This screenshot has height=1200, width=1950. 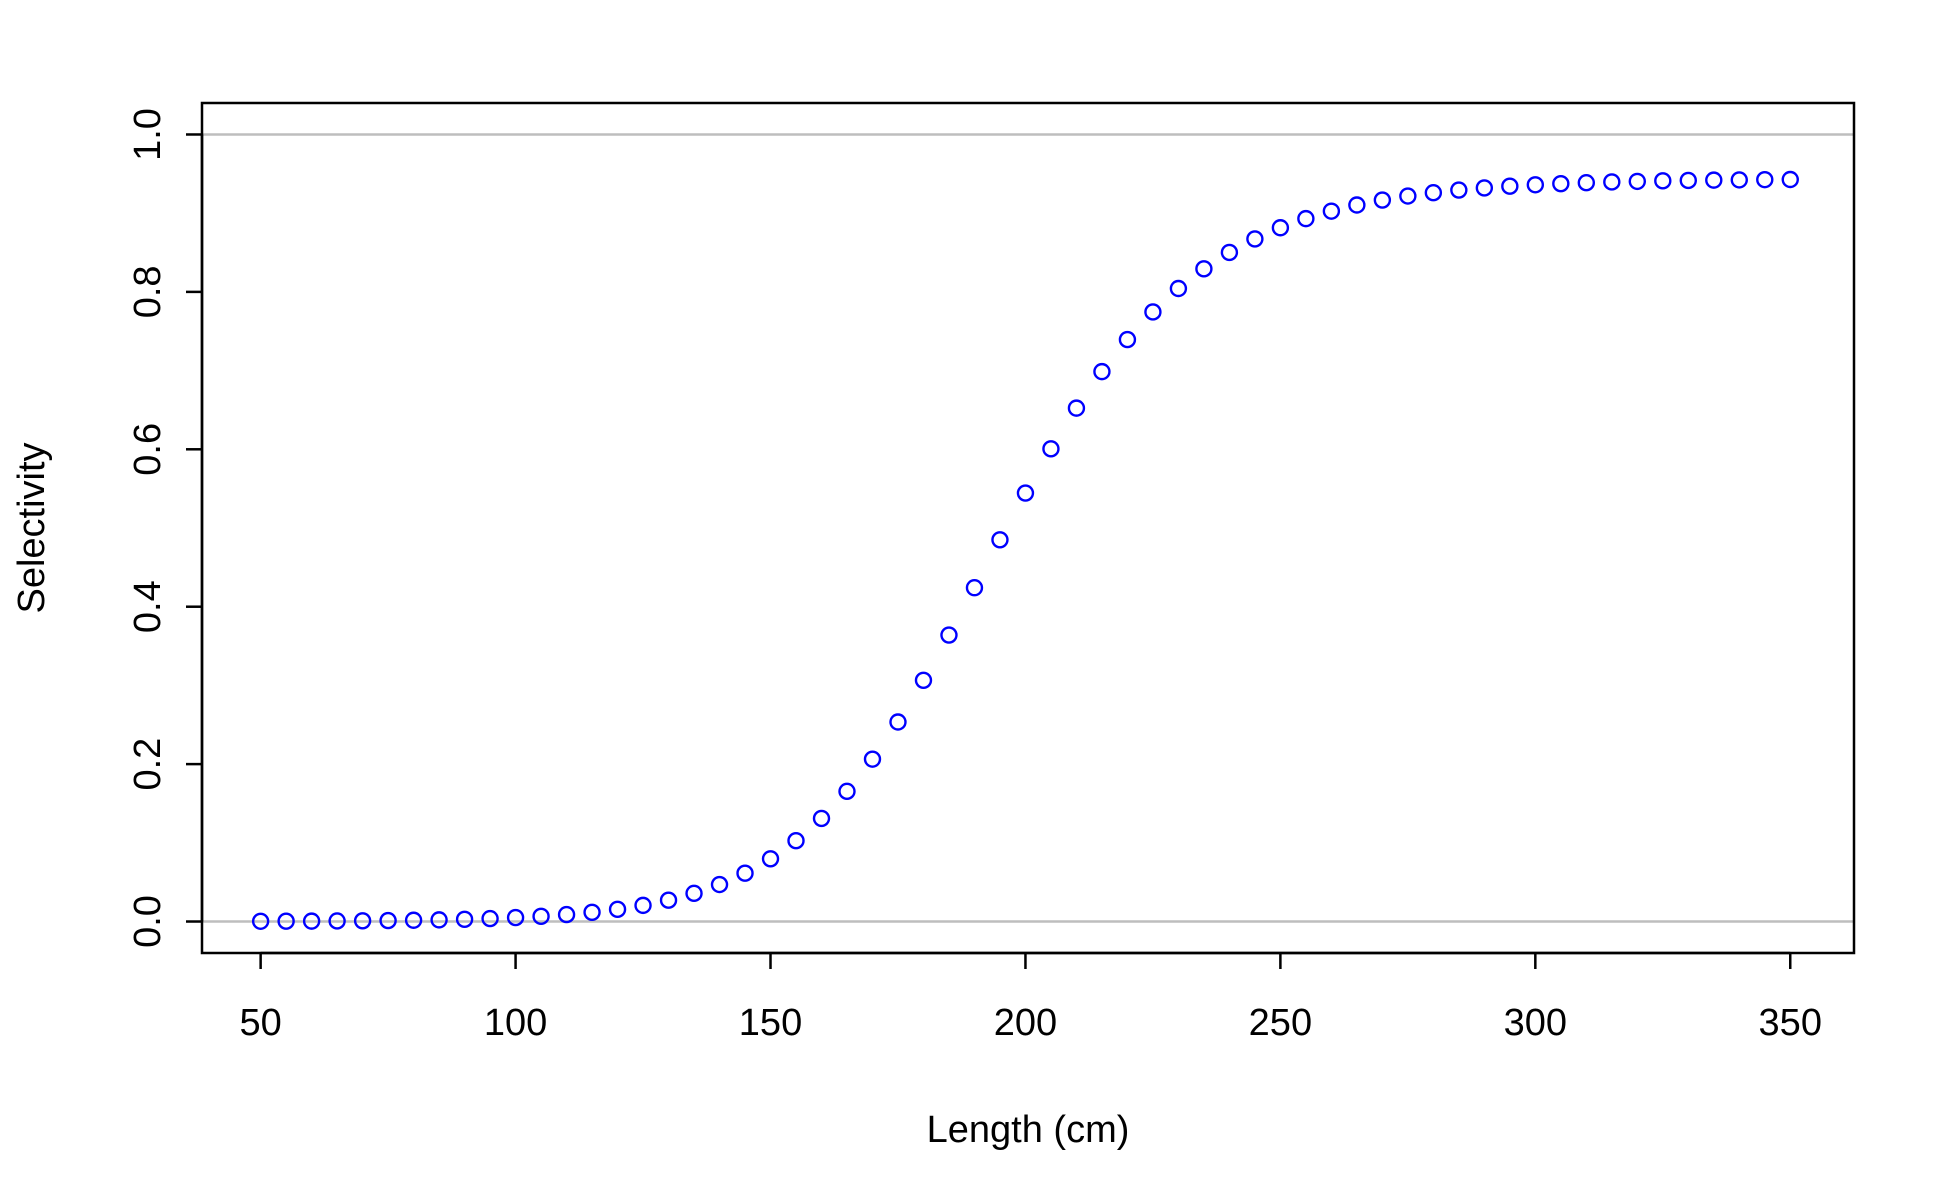 What do you see at coordinates (1030, 997) in the screenshot?
I see `x-axis: 50 100 150 200 250 300 350` at bounding box center [1030, 997].